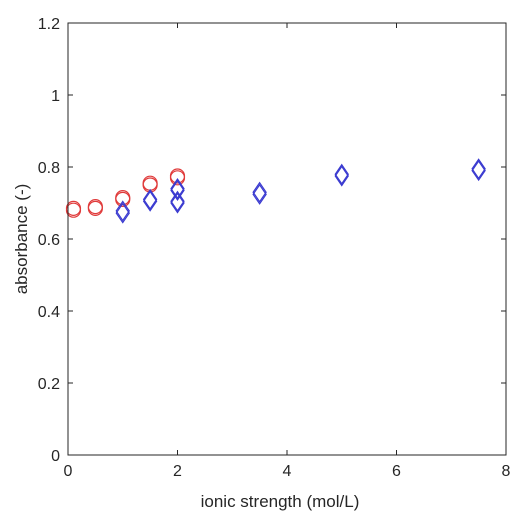 Image resolution: width=511 pixels, height=515 pixels. Describe the element at coordinates (287, 471) in the screenshot. I see `x-tick-label: 4` at that location.